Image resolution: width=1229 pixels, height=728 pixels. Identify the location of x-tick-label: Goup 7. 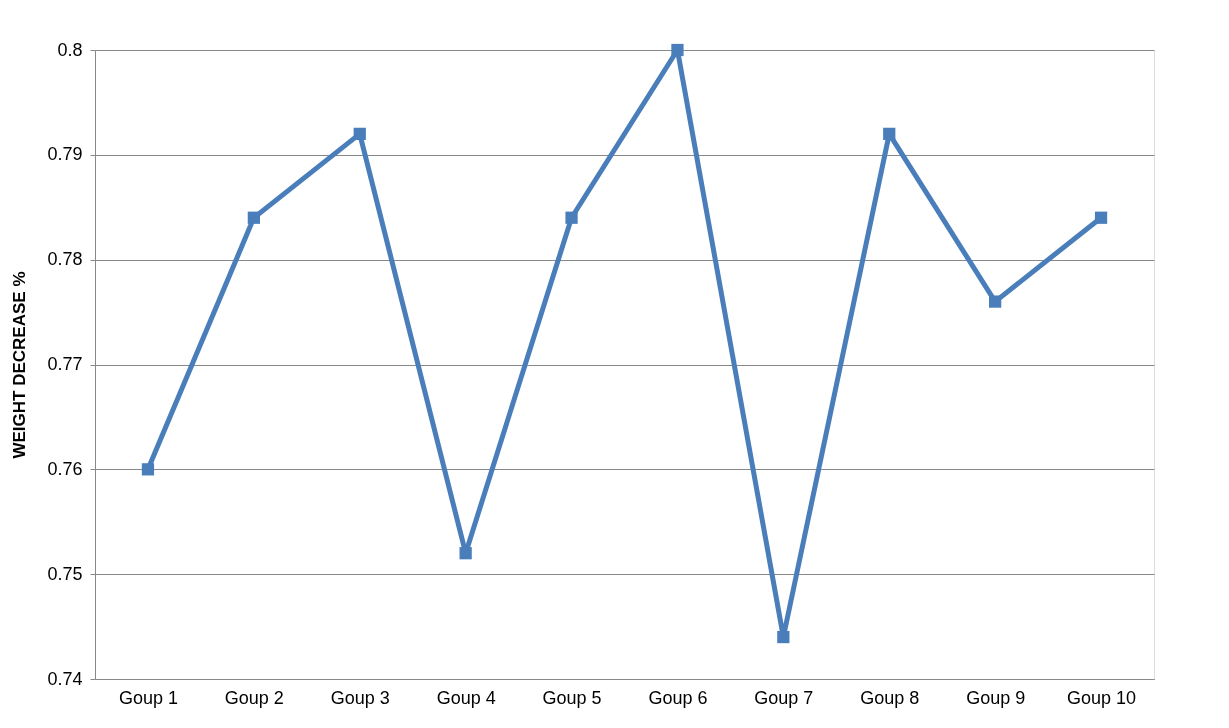
(784, 697).